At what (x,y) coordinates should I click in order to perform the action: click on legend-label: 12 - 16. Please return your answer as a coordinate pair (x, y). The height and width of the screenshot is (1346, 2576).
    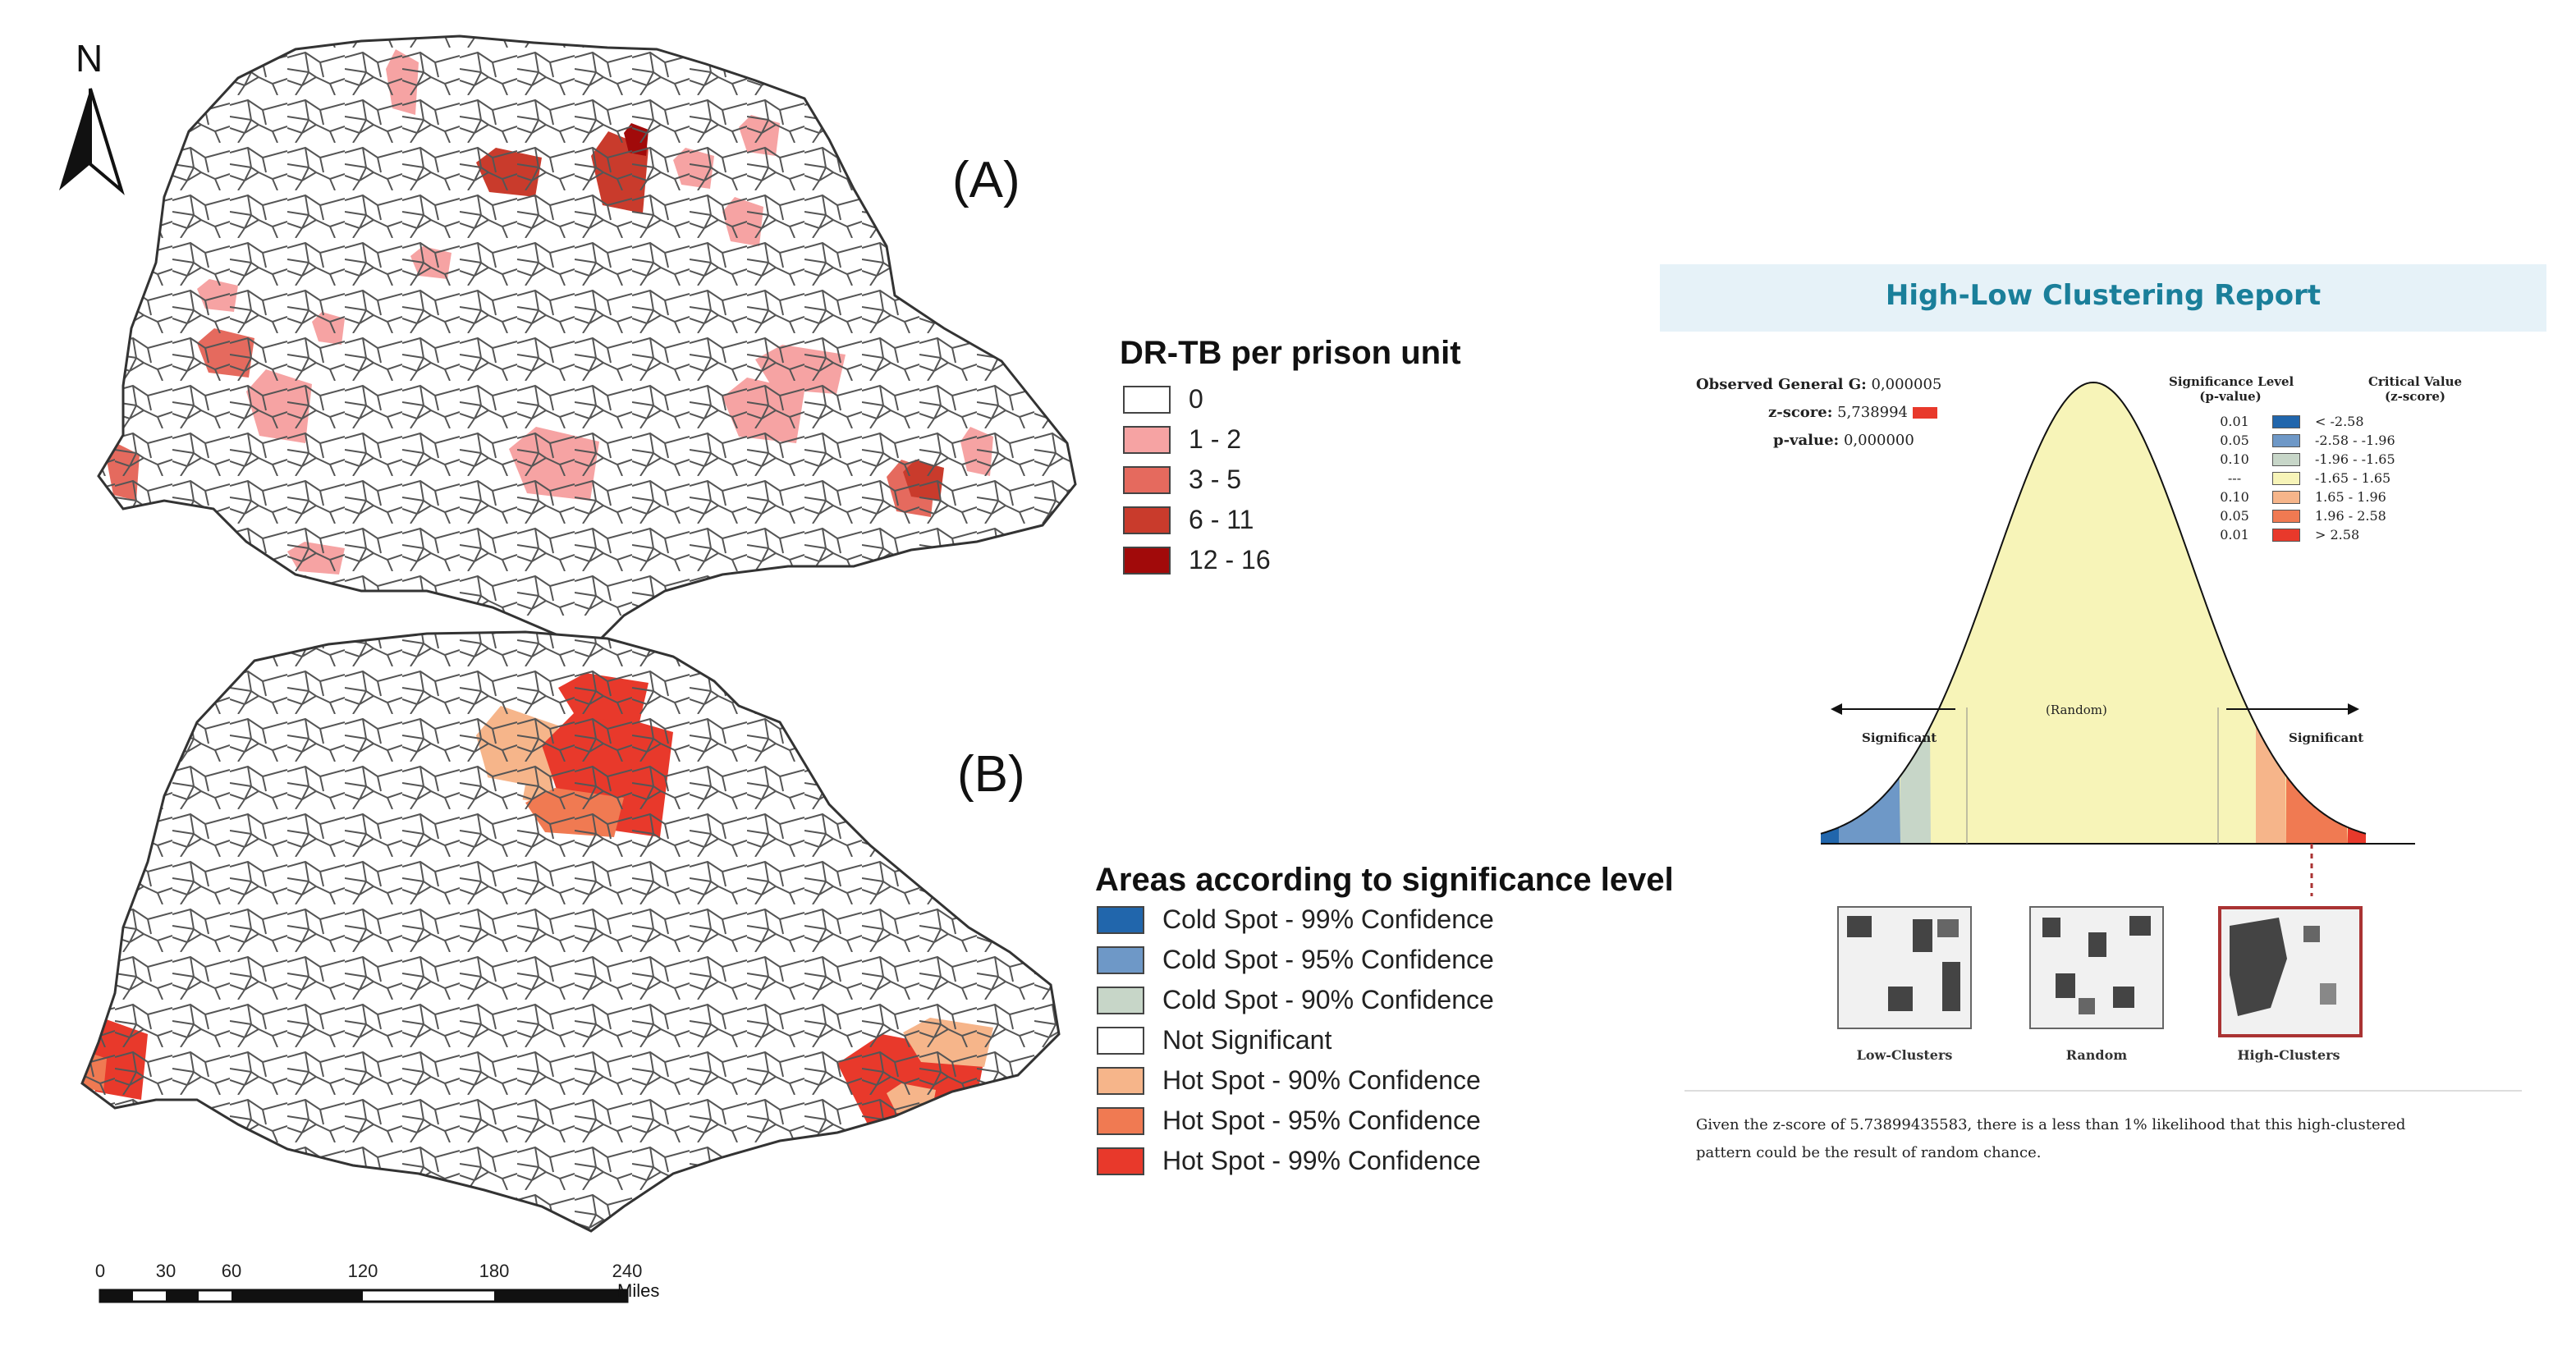
    Looking at the image, I should click on (1230, 560).